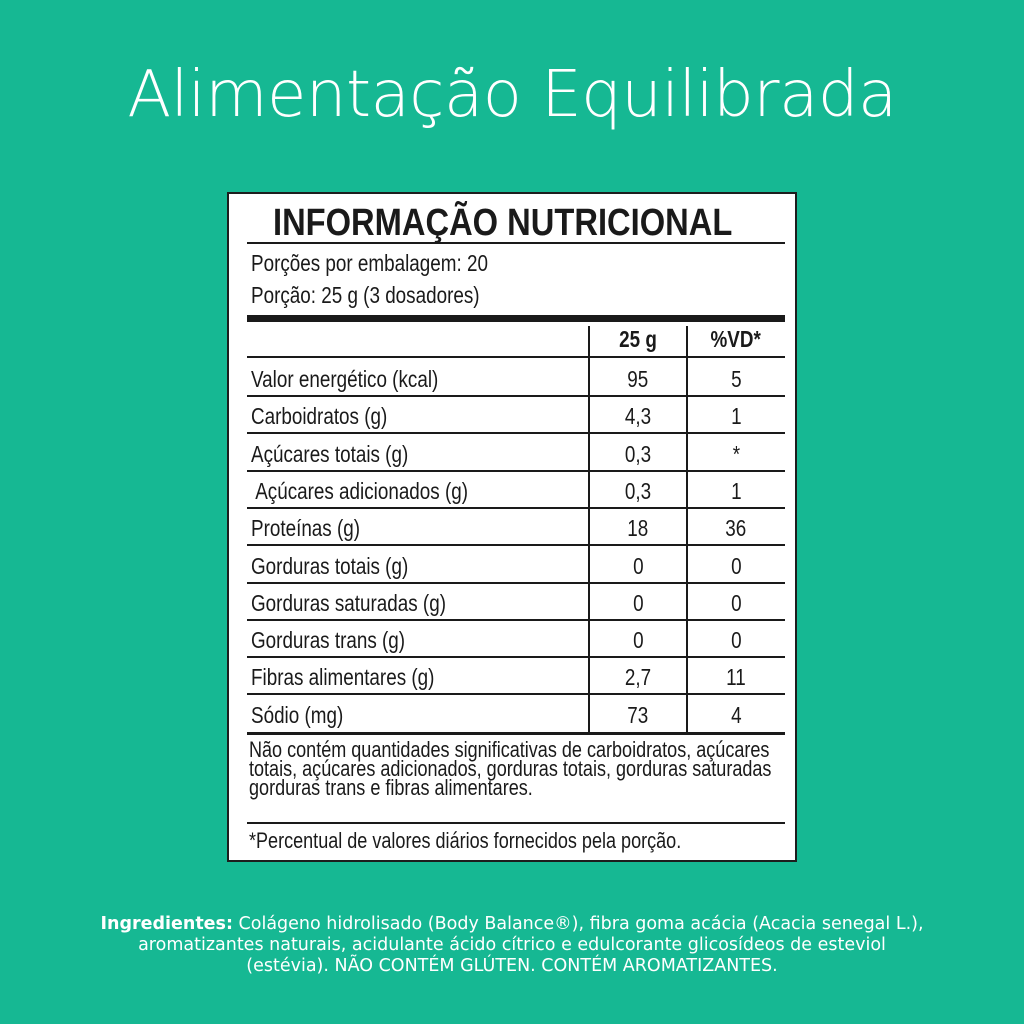 This screenshot has height=1024, width=1024. I want to click on nutrient-name: Açúcares adicionados (g), so click(360, 490).